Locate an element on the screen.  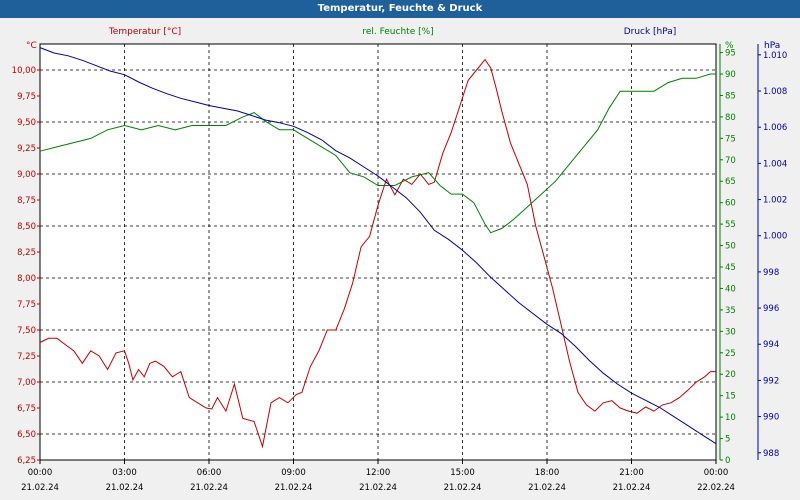
x-tick-label-time: 06:00 is located at coordinates (209, 473).